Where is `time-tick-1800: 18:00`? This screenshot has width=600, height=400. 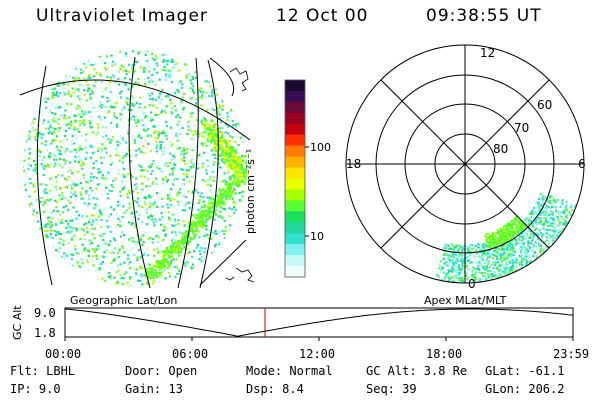 time-tick-1800: 18:00 is located at coordinates (444, 354).